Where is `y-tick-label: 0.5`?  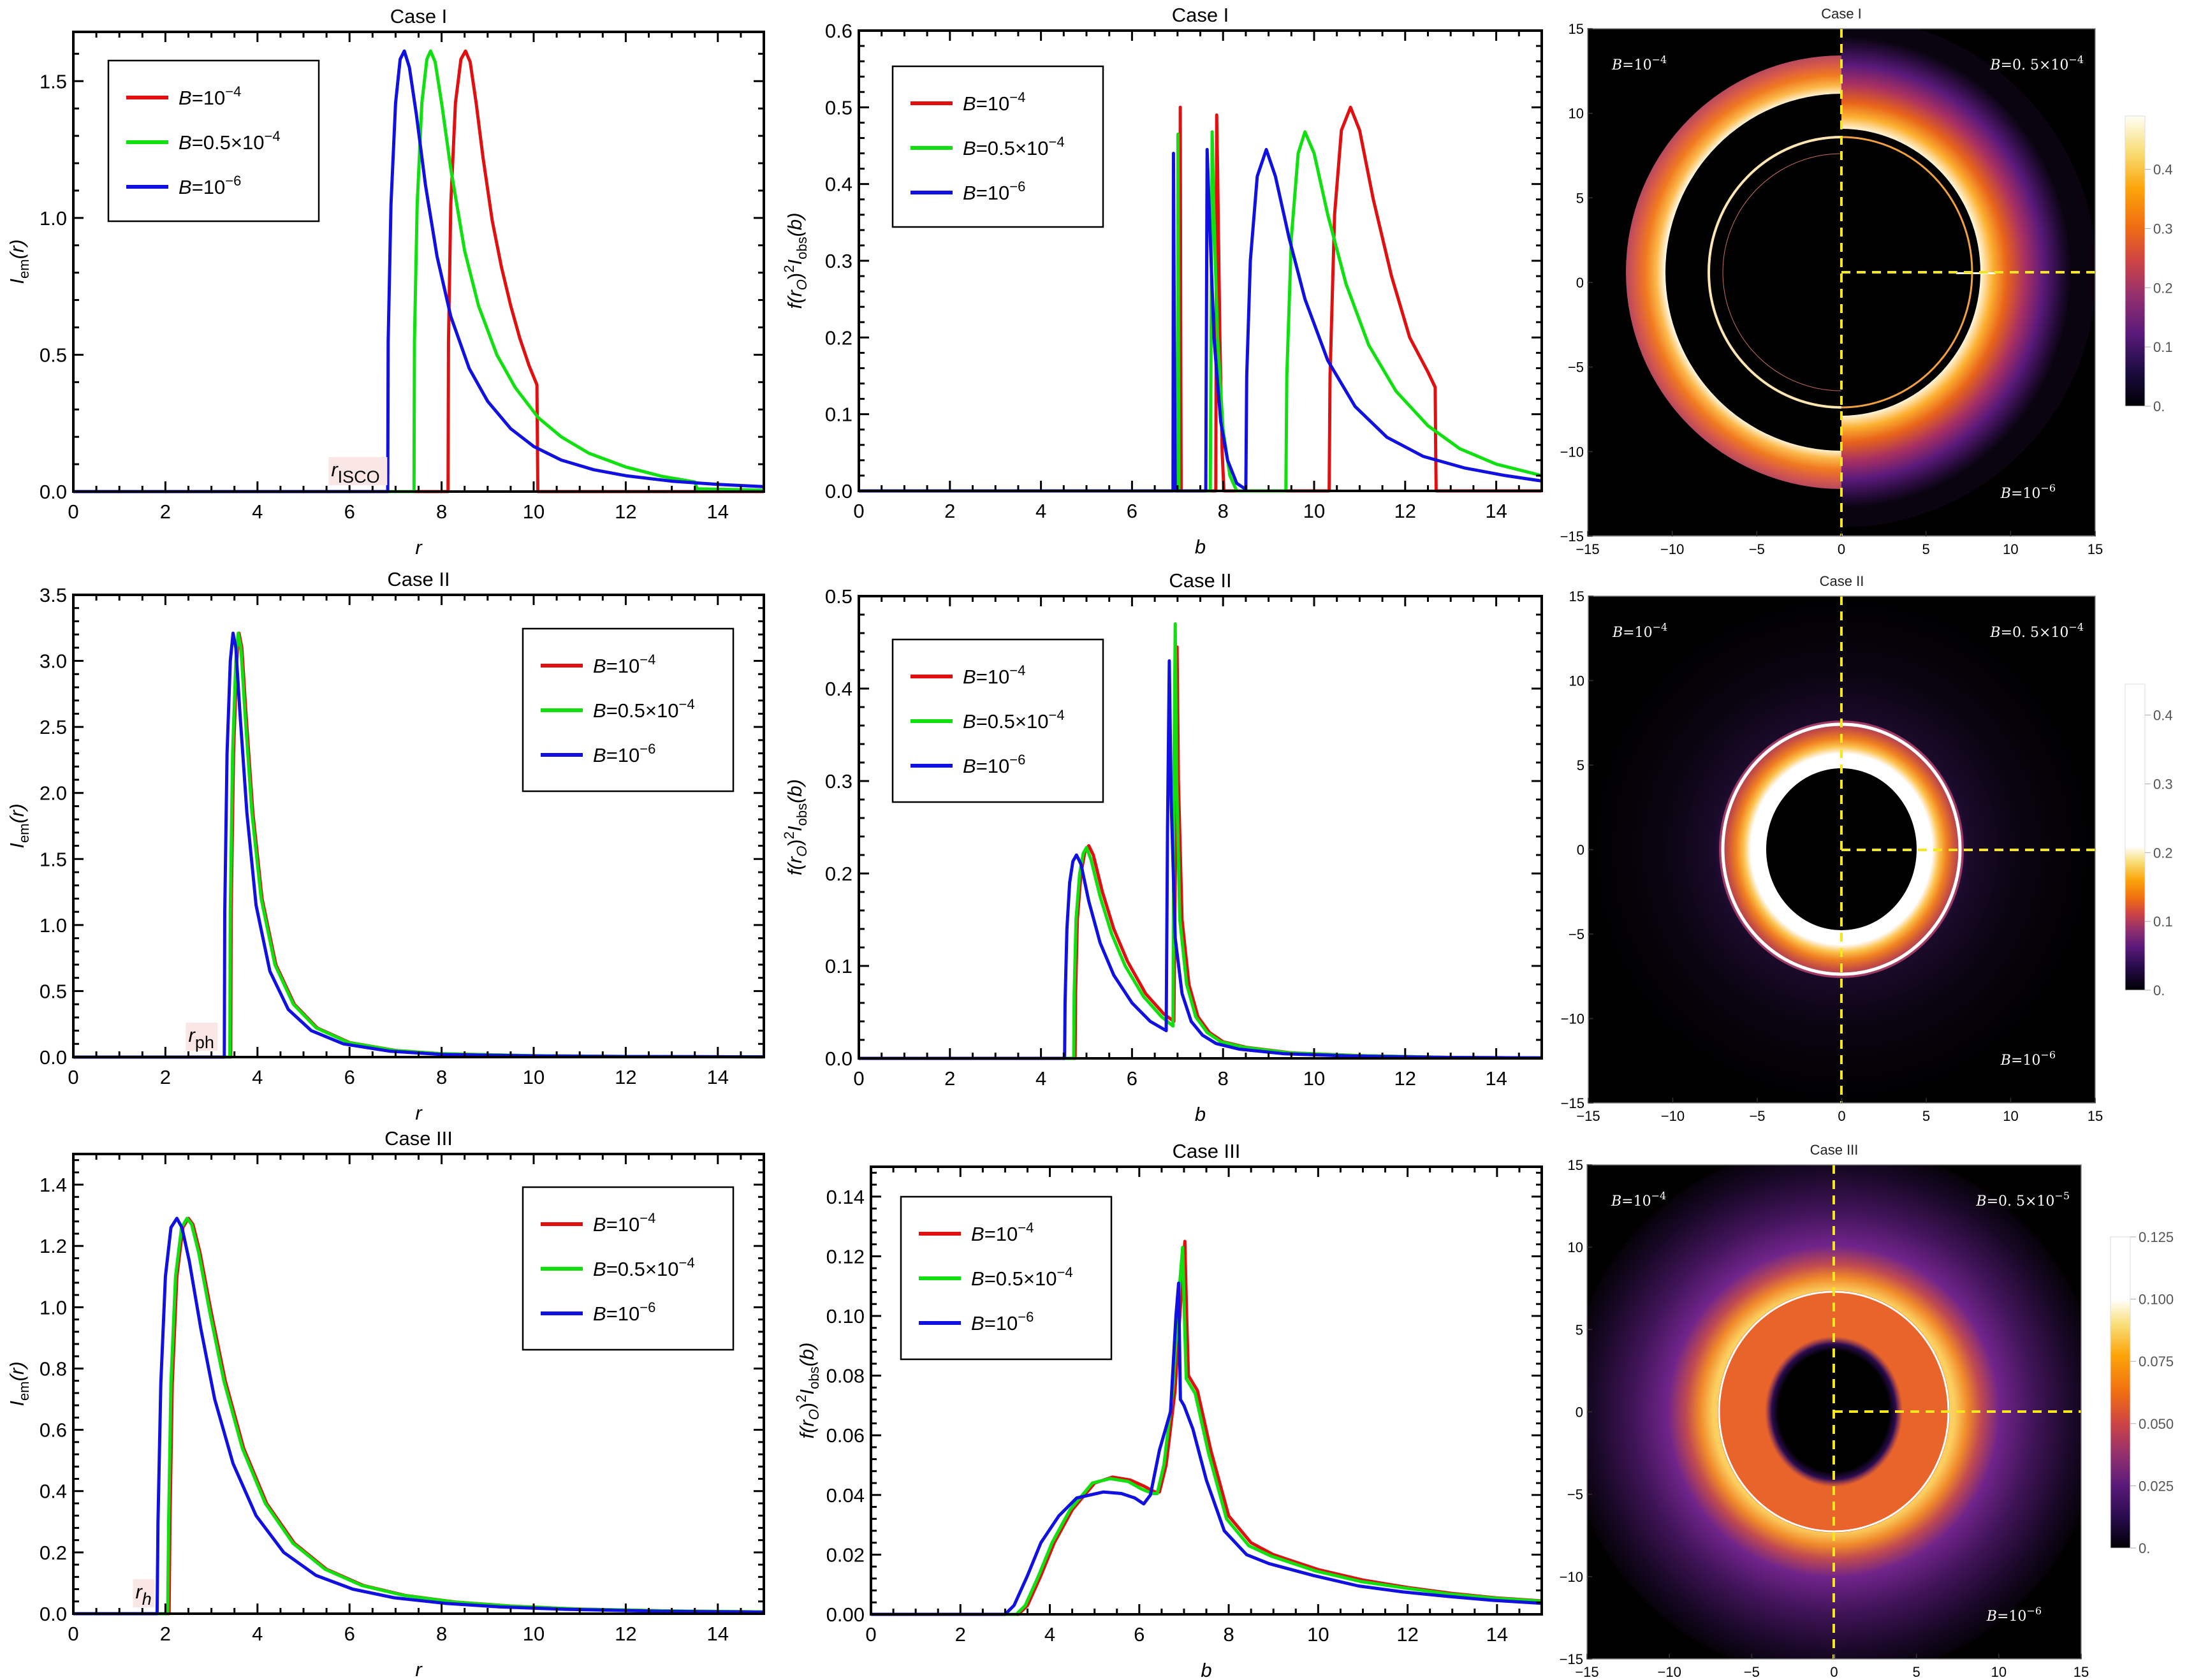
y-tick-label: 0.5 is located at coordinates (53, 991).